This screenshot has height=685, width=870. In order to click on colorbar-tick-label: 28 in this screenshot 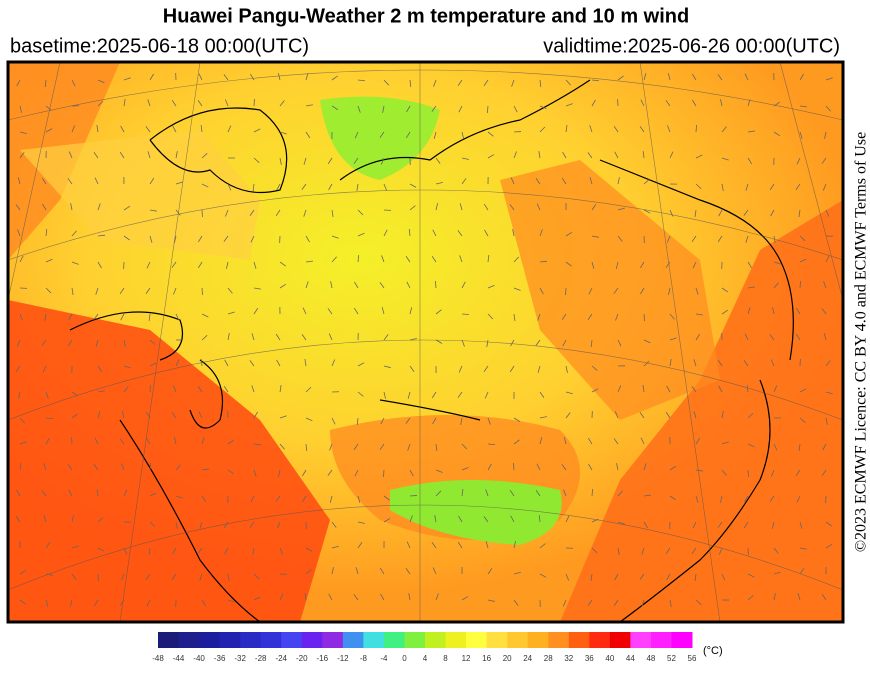, I will do `click(548, 658)`.